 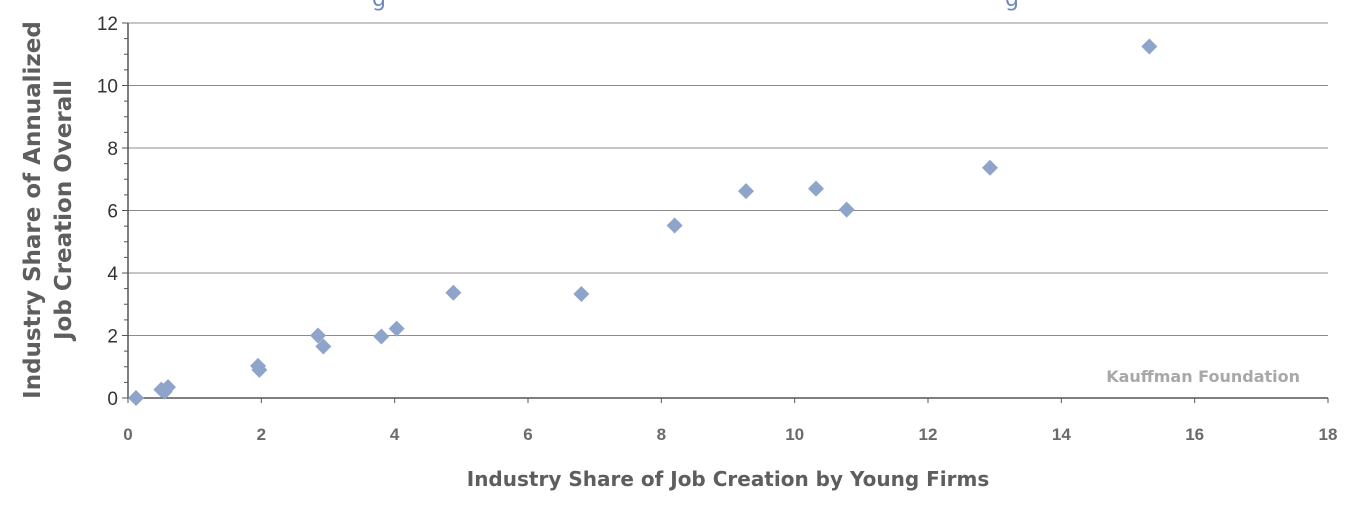 I want to click on chart-title-fragment-left: g, so click(x=379, y=6).